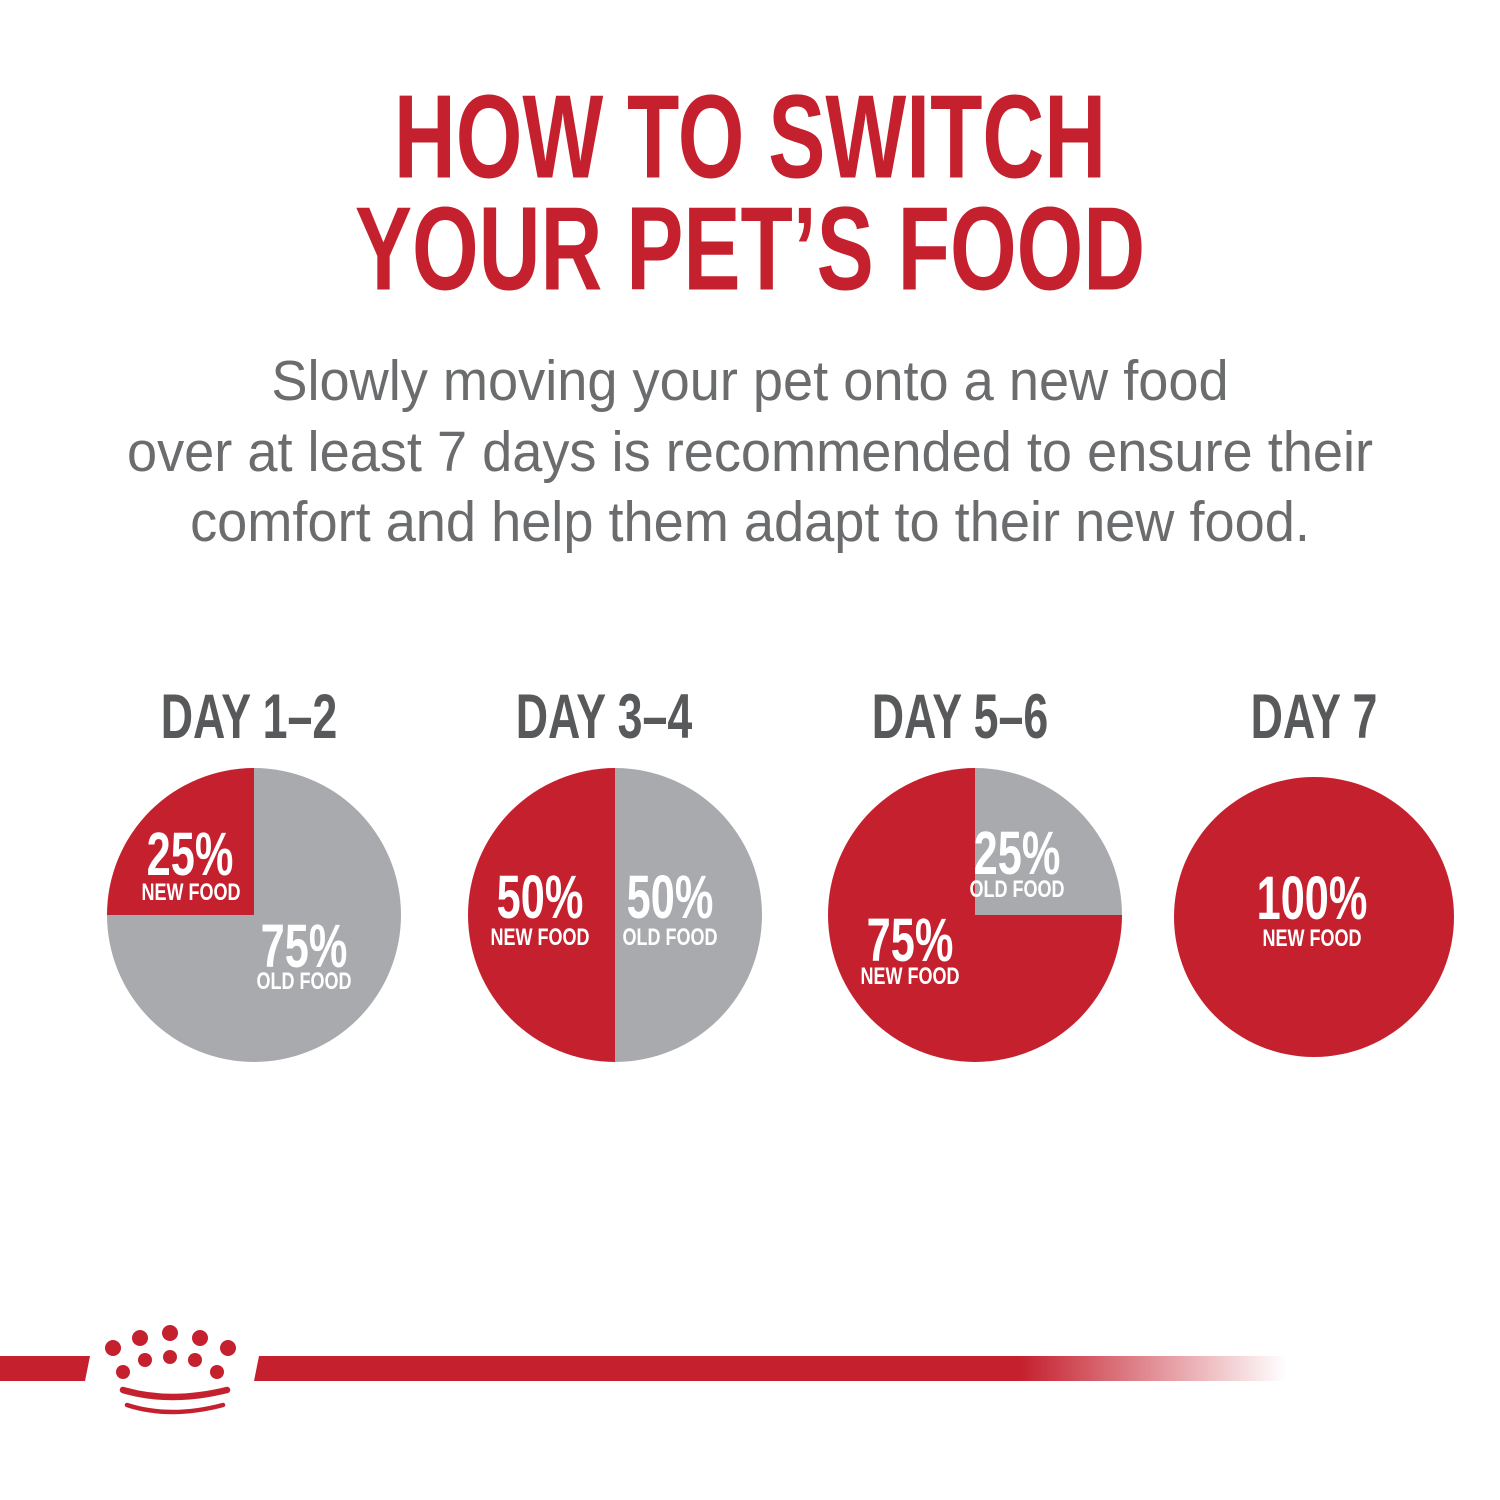  Describe the element at coordinates (910, 940) in the screenshot. I see `slice-value-new-food: 75%` at that location.